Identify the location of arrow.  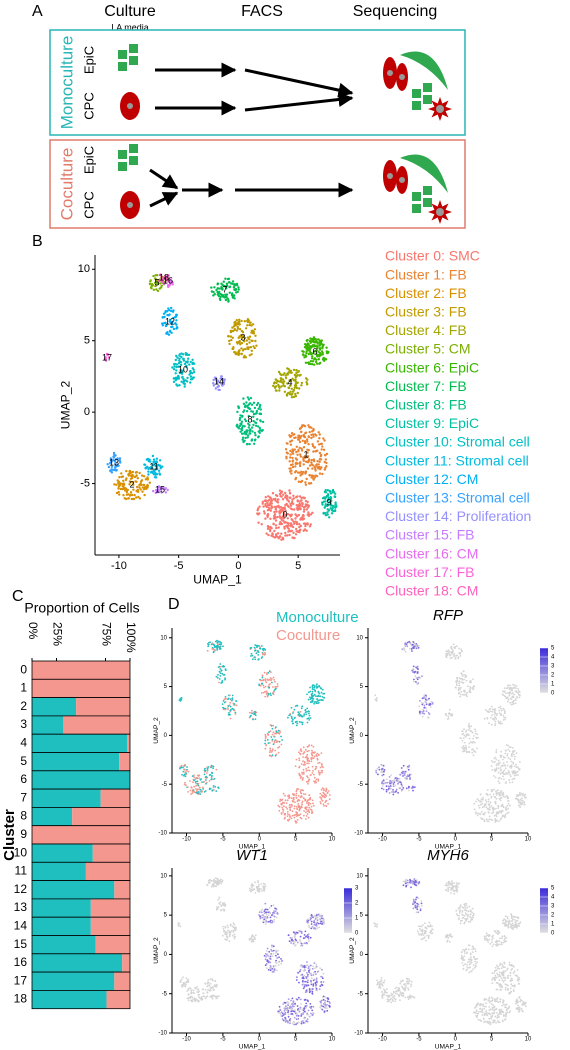
(164, 179).